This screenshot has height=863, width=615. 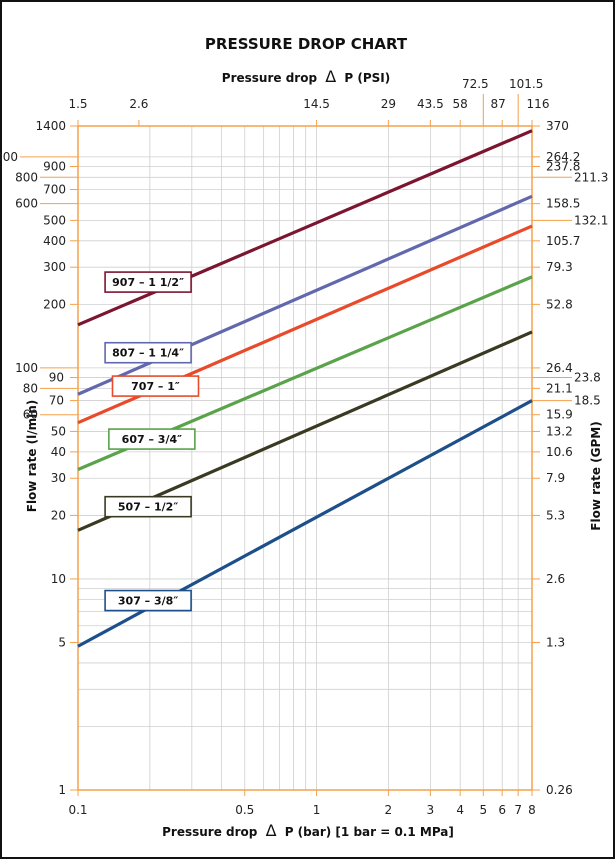 I want to click on y-tick-label-left: 90, so click(x=56, y=378).